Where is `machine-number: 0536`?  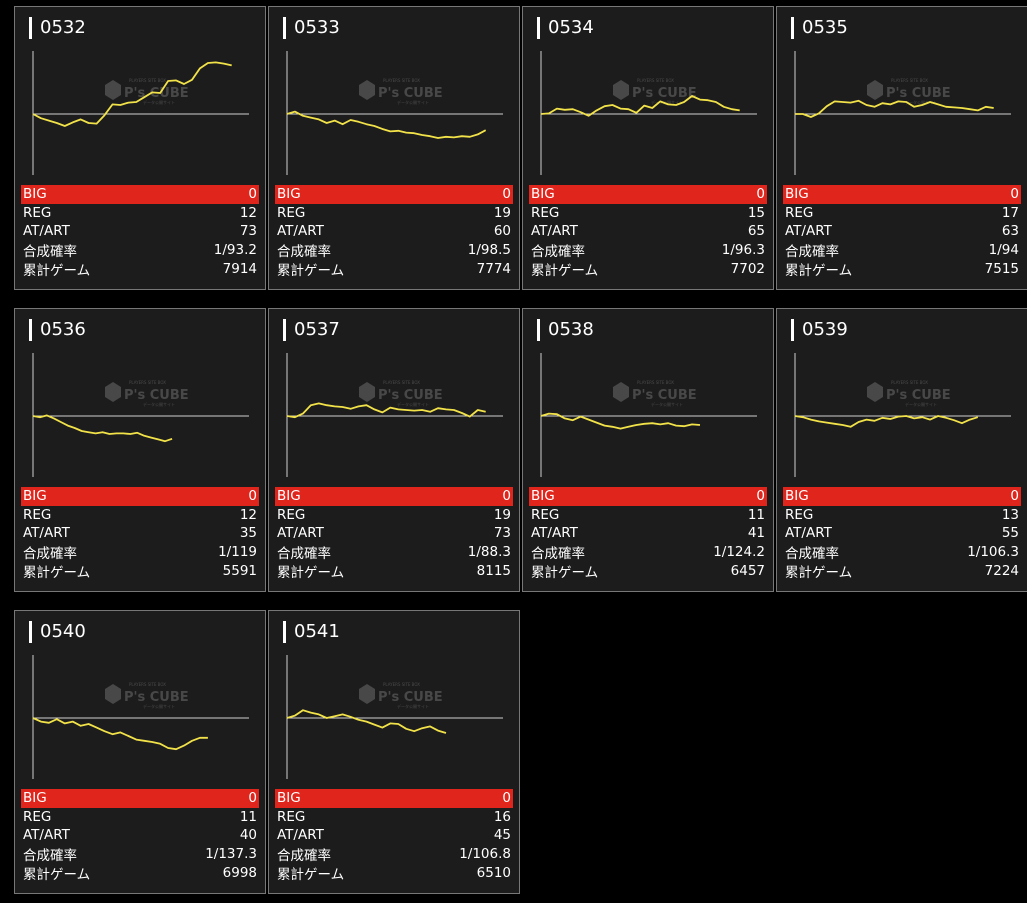
machine-number: 0536 is located at coordinates (57, 330).